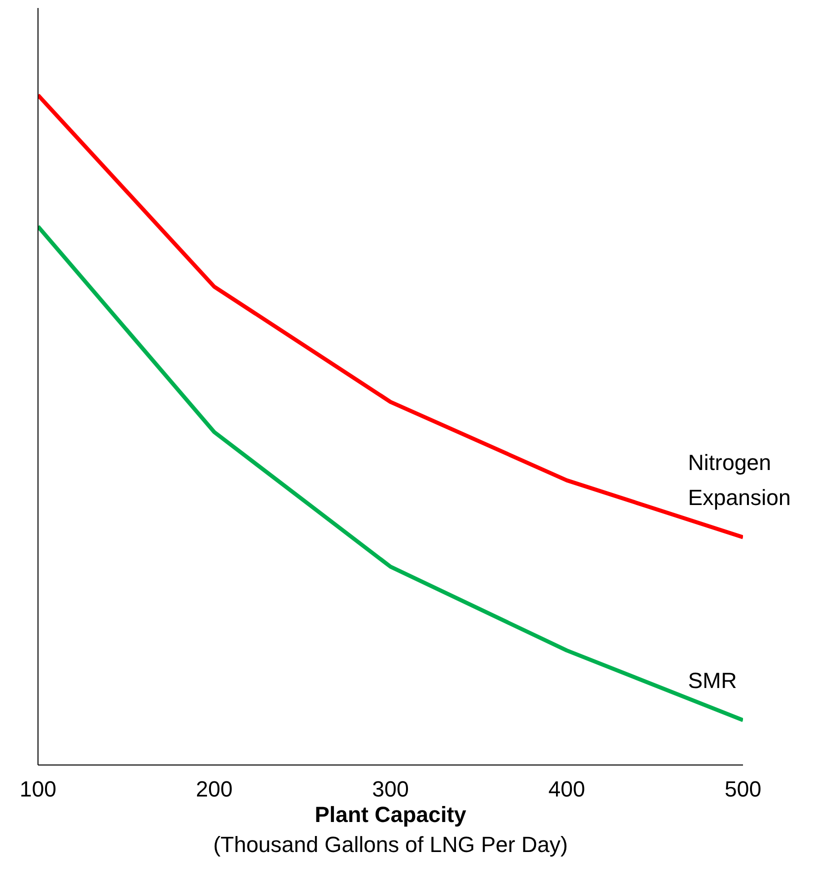 The height and width of the screenshot is (885, 826). I want to click on x-tick-label: 200, so click(214, 789).